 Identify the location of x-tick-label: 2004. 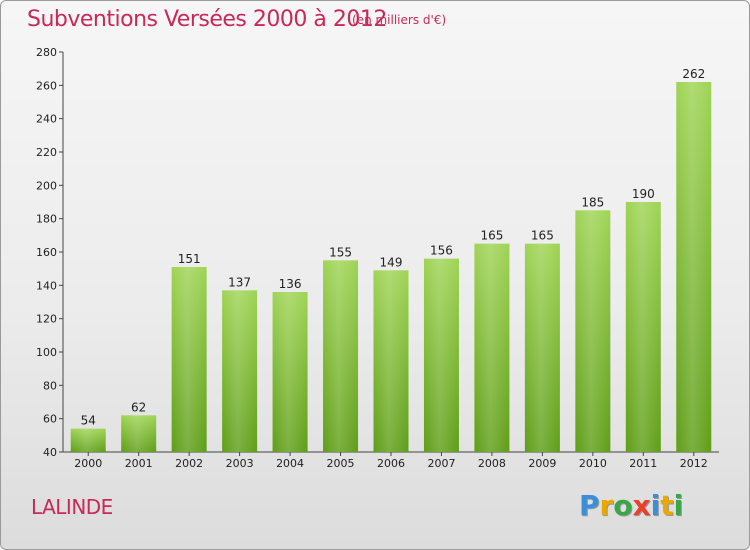
(290, 463).